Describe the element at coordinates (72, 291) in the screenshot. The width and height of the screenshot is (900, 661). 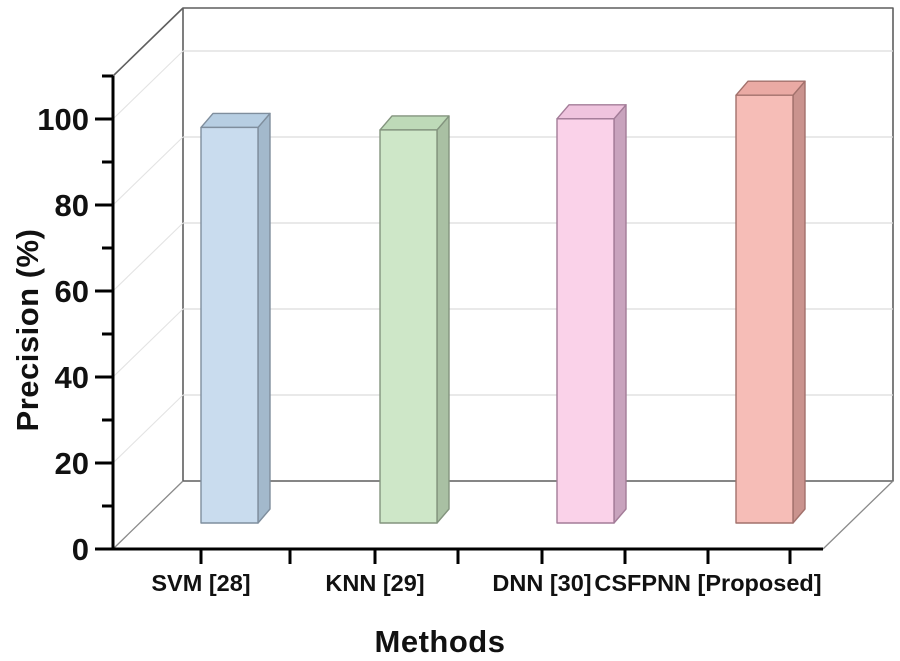
I see `y-tick-label: 60` at that location.